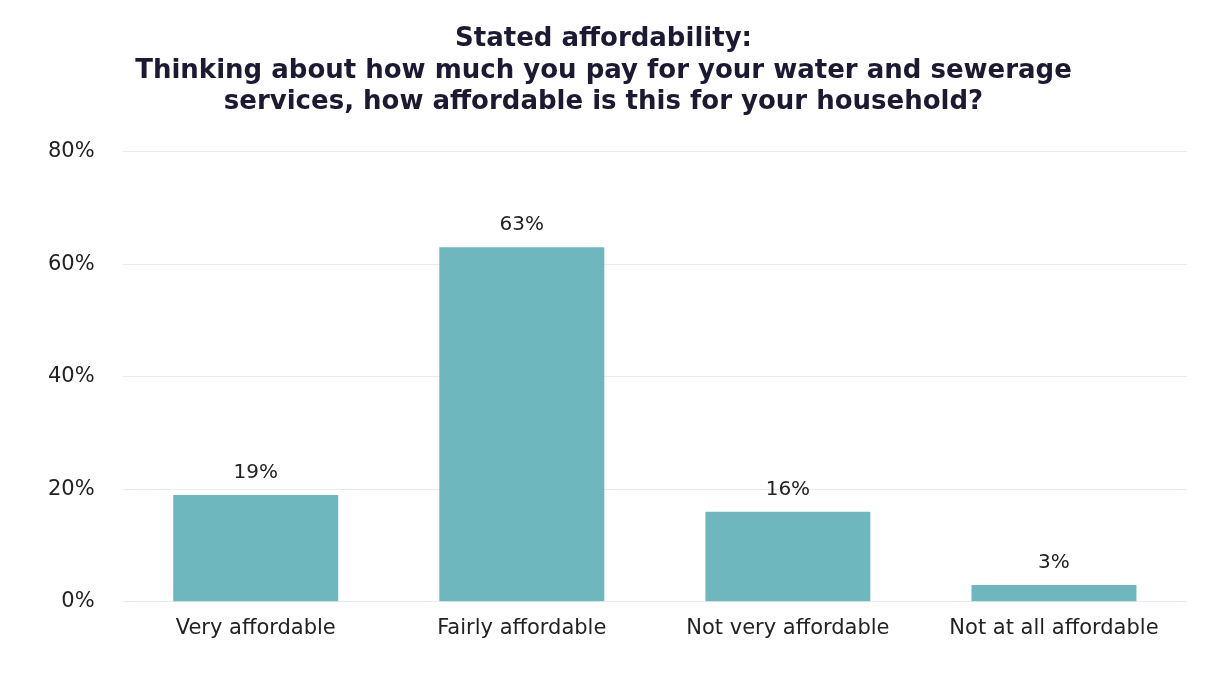 The height and width of the screenshot is (675, 1215). Describe the element at coordinates (522, 626) in the screenshot. I see `x-tick-label: Fairly affordable` at that location.